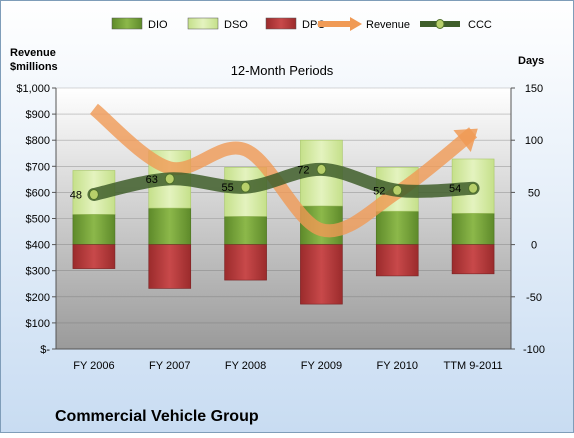 This screenshot has height=438, width=574. What do you see at coordinates (455, 189) in the screenshot?
I see `ccc-label: 54` at bounding box center [455, 189].